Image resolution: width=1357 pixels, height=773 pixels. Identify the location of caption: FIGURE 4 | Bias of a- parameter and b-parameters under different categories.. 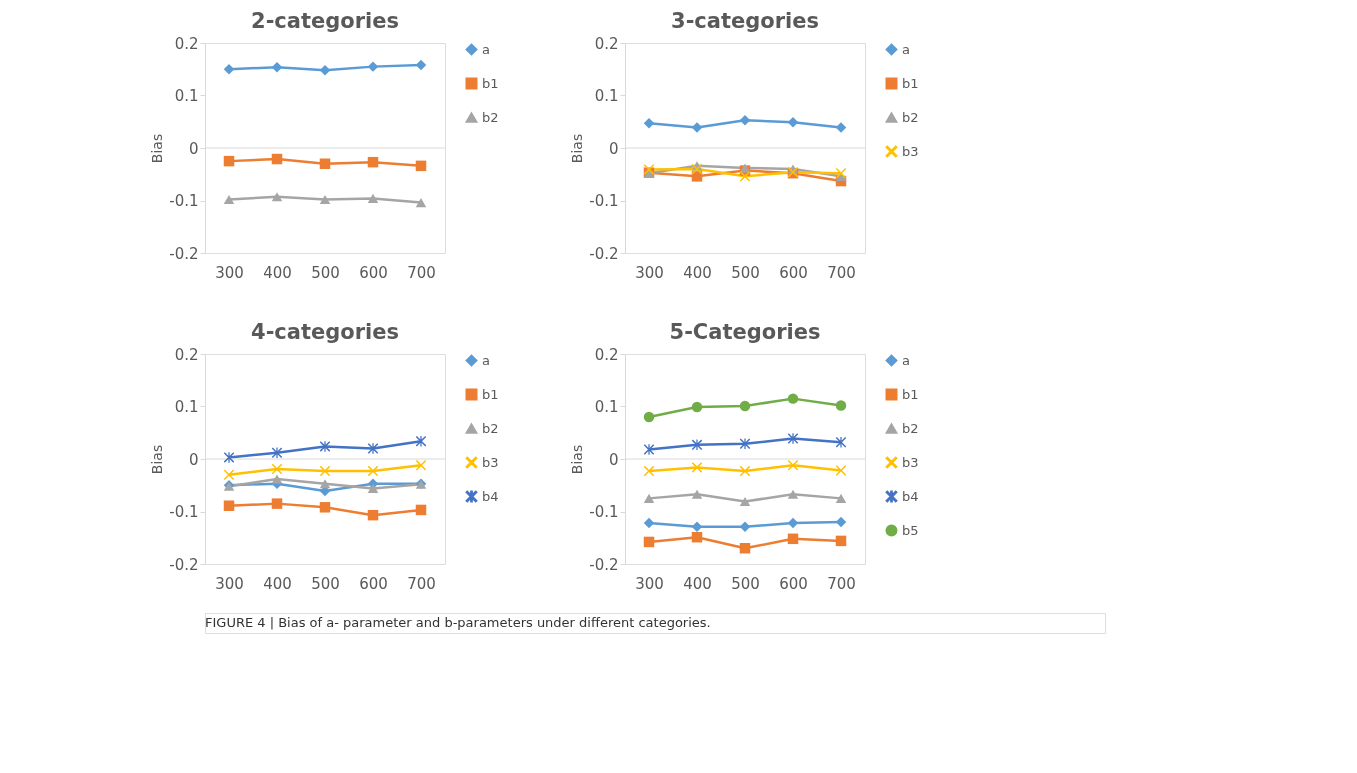
(458, 622).